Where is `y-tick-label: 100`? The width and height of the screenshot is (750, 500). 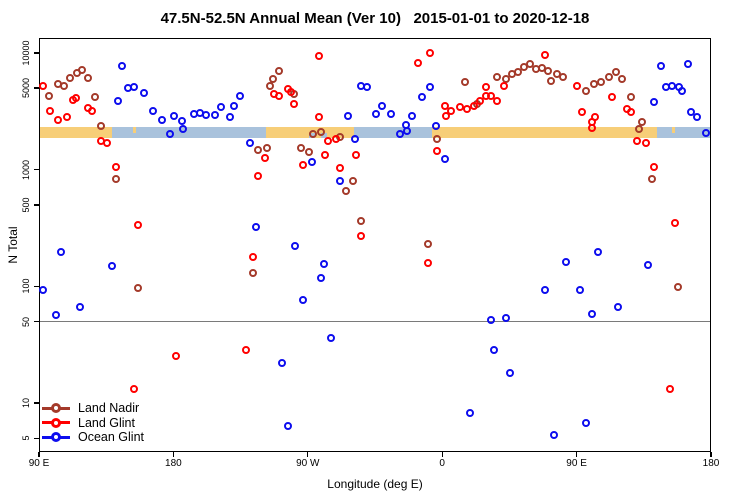 y-tick-label: 100 is located at coordinates (26, 286).